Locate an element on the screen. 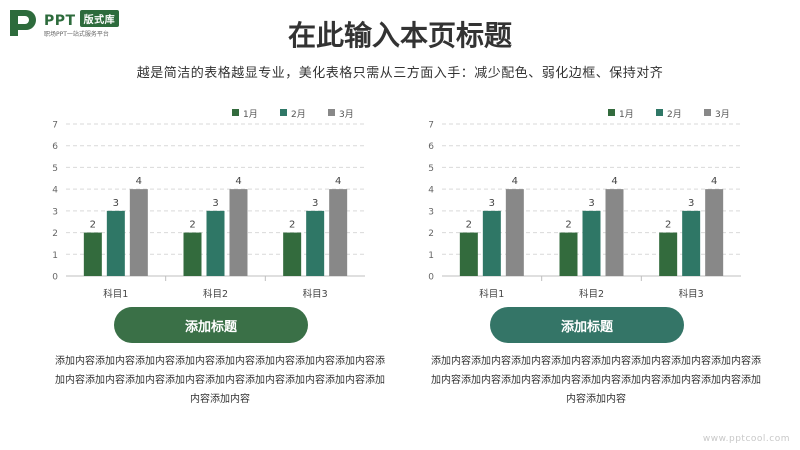  page-subtitle: 越是简洁的表格越显专业，美化表格只需从三方面入手：减少配色、弱化边框、保持对齐 is located at coordinates (400, 73).